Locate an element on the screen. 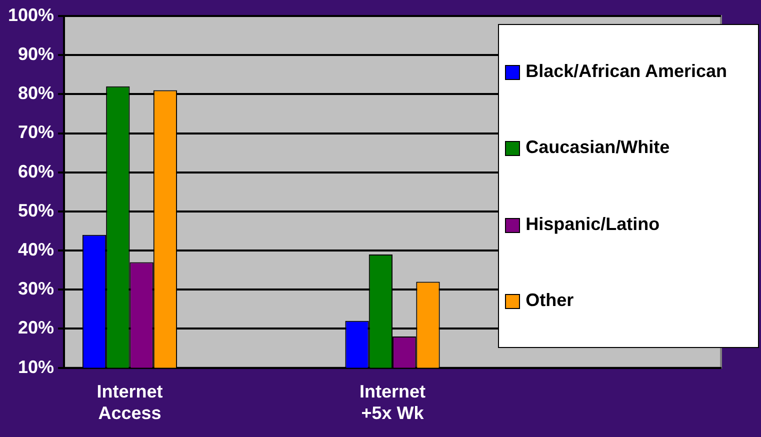 The image size is (761, 437). legend-label: Black/African American is located at coordinates (627, 71).